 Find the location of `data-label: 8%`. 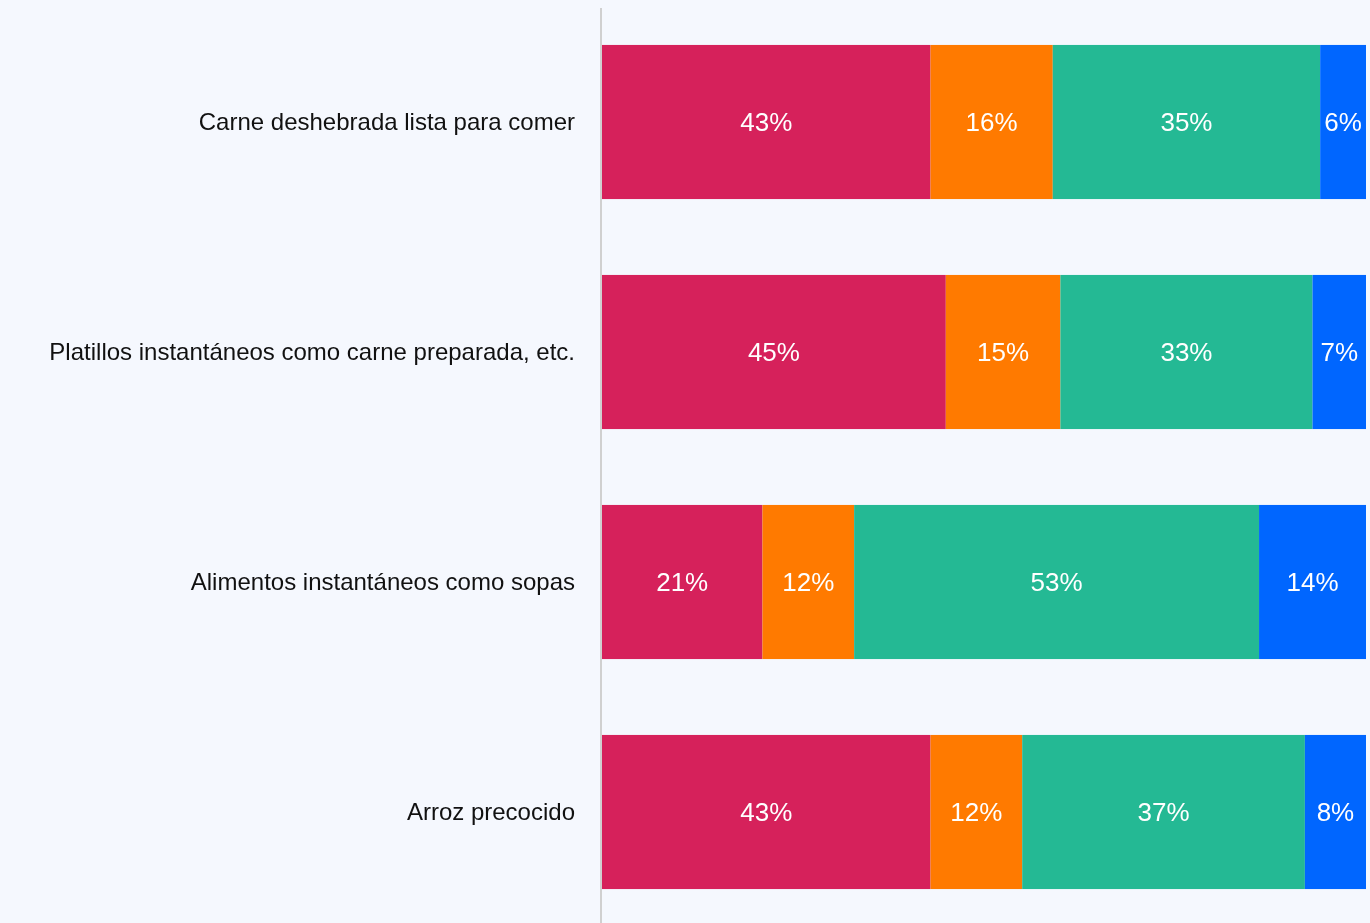

data-label: 8% is located at coordinates (1335, 812).